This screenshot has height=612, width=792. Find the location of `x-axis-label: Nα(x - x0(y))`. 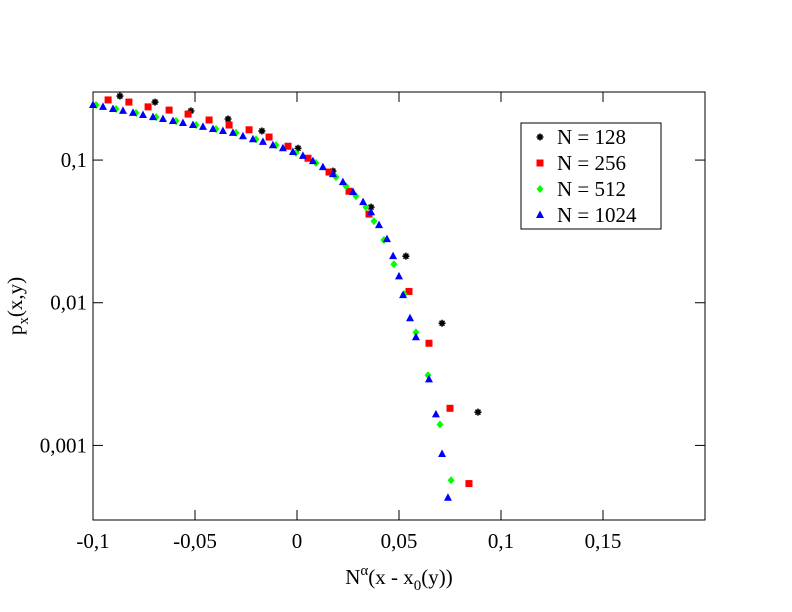

x-axis-label: Nα(x - x0(y)) is located at coordinates (399, 578).